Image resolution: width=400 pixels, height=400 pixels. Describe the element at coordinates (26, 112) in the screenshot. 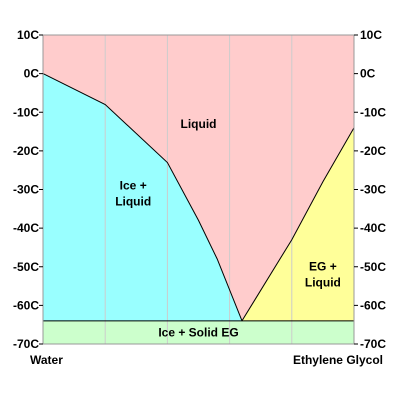

I see `tick-label-left: -10C` at that location.